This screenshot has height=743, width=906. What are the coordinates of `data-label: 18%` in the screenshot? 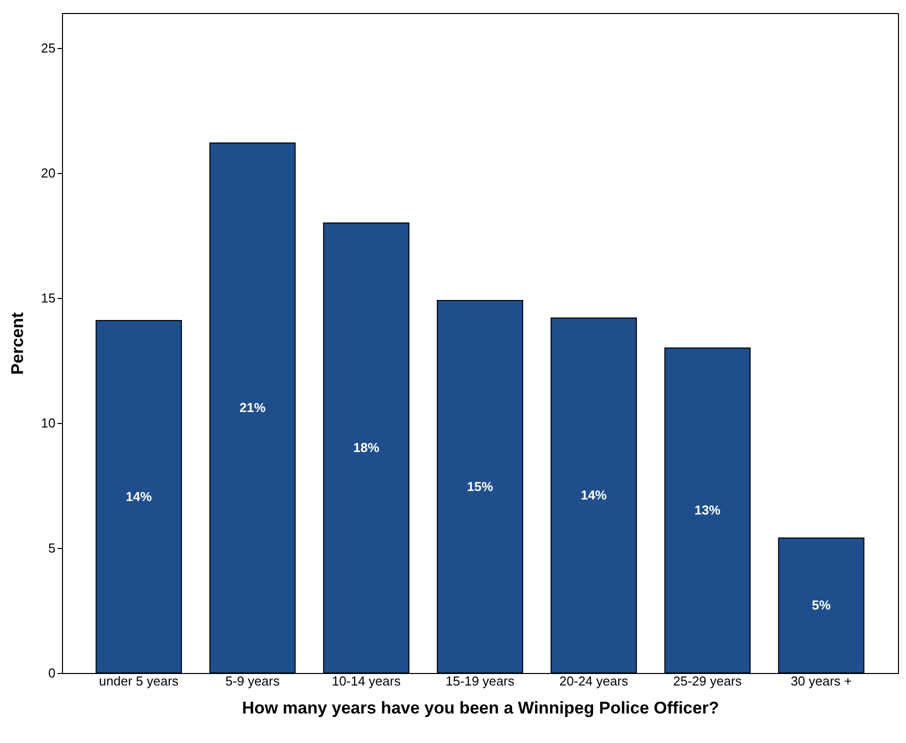 It's located at (366, 447).